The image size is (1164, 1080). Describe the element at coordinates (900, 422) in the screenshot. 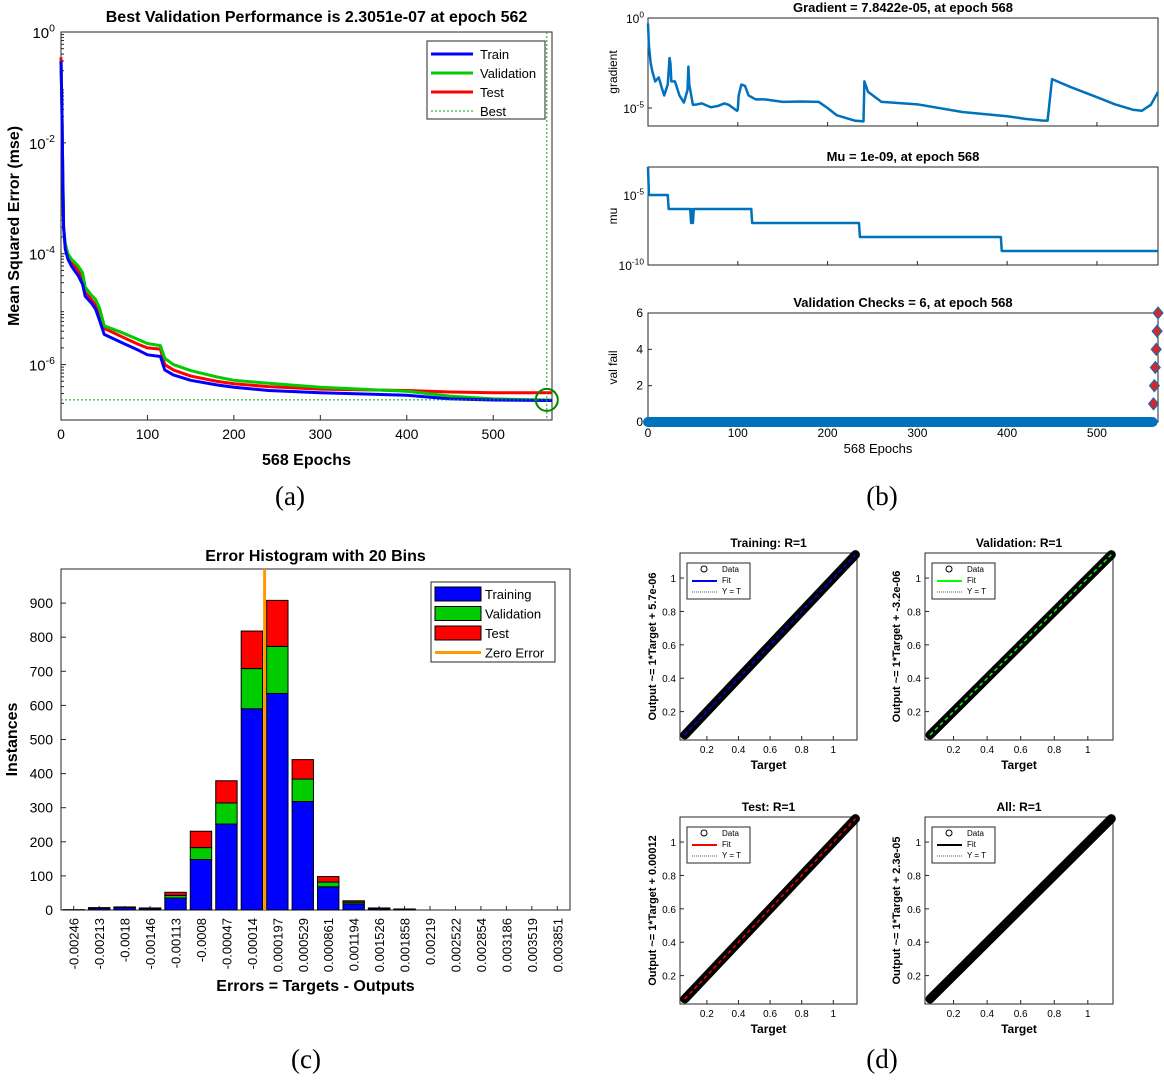

I see `val-fail-zero-markers` at that location.